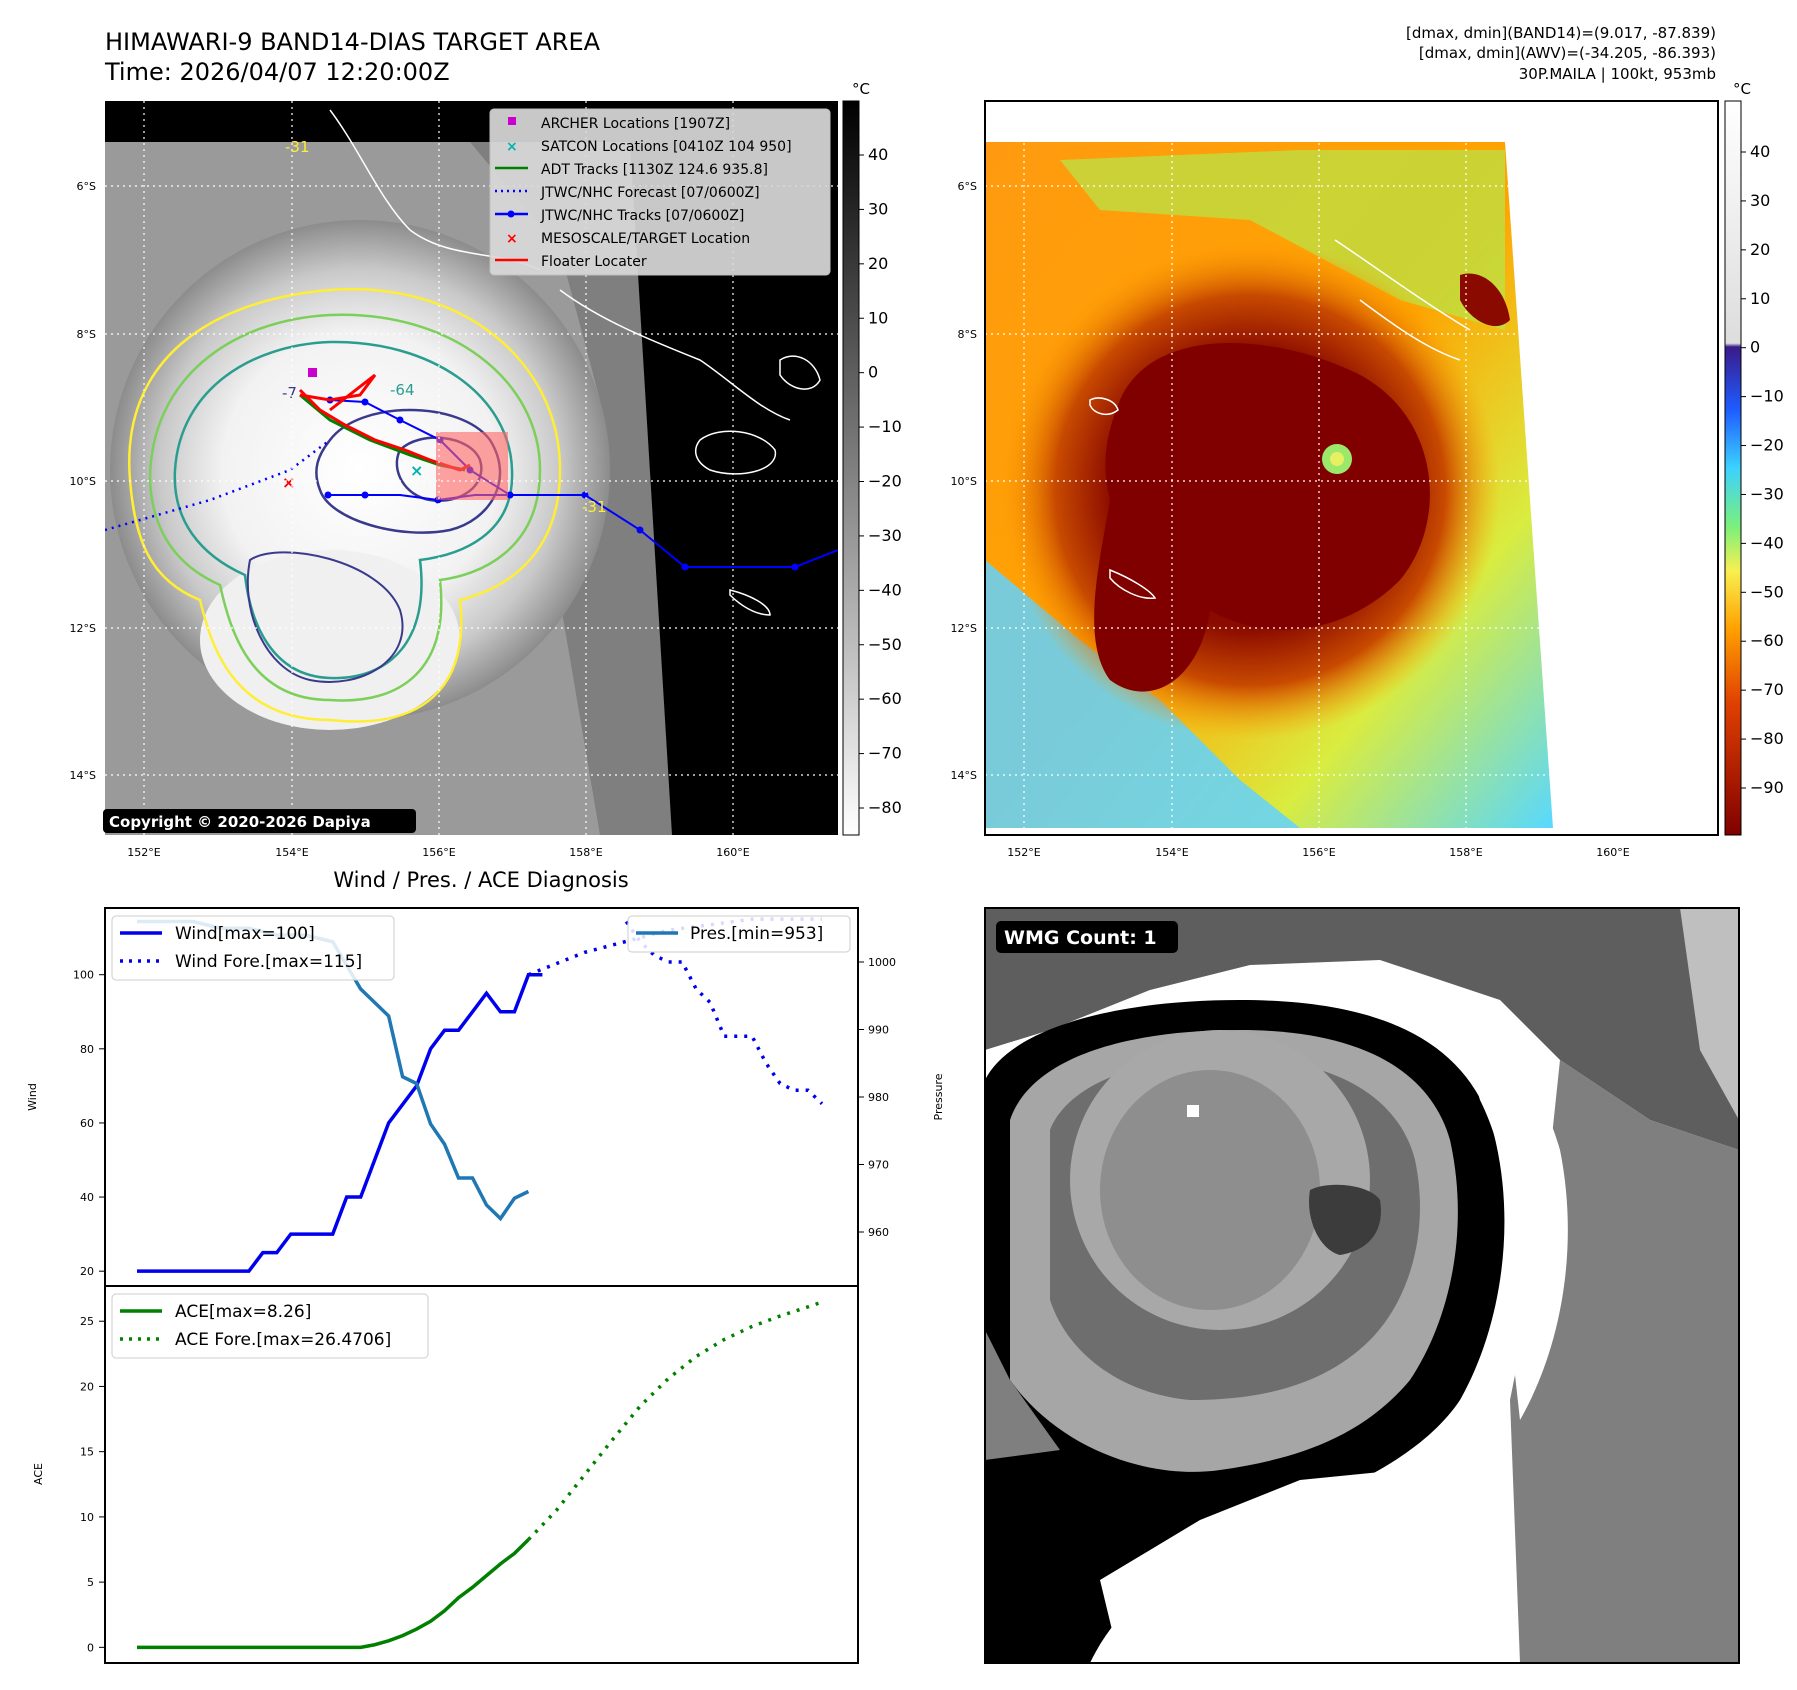 This screenshot has width=1797, height=1690. Describe the element at coordinates (1080, 938) in the screenshot. I see `wmg-badge-text: WMG Count: 1` at that location.